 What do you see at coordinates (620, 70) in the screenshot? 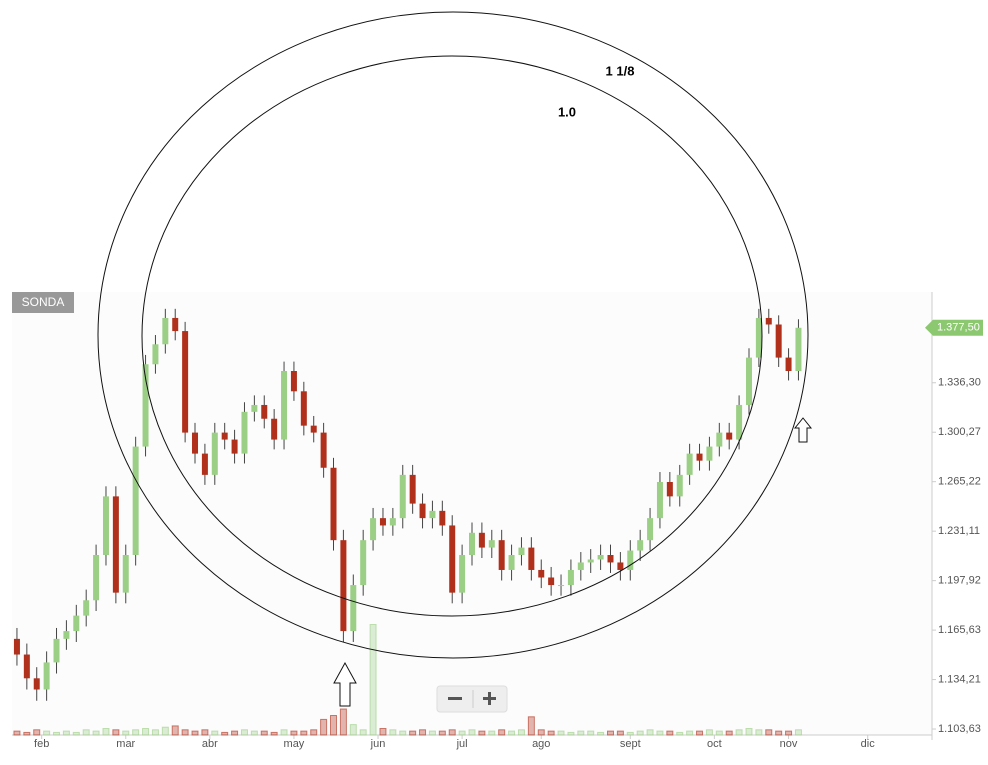
I see `annotation: 1 1/8` at bounding box center [620, 70].